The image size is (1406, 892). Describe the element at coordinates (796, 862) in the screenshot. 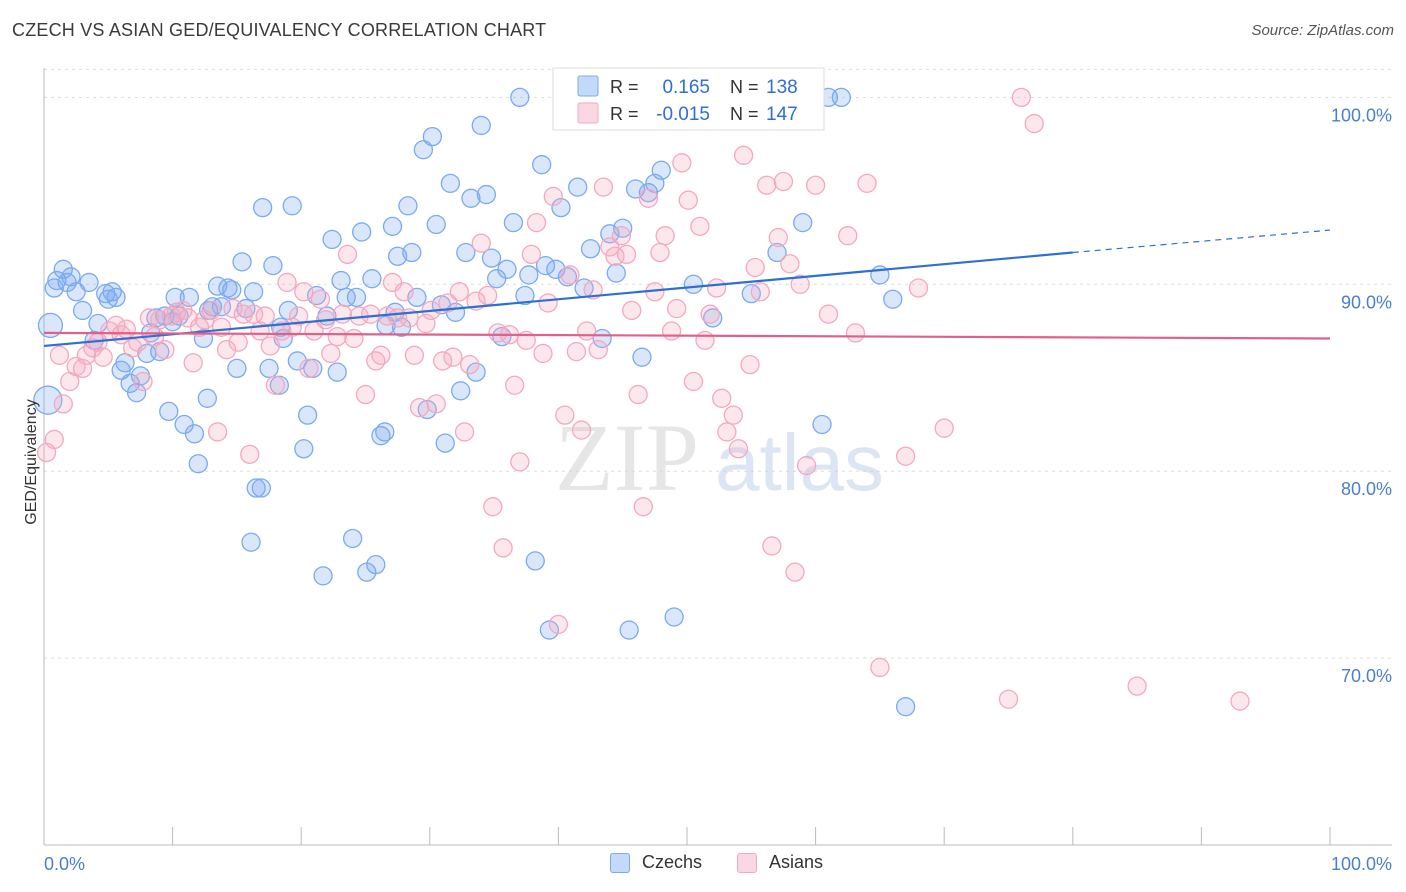

I see `legend-label-asians: Asians` at that location.